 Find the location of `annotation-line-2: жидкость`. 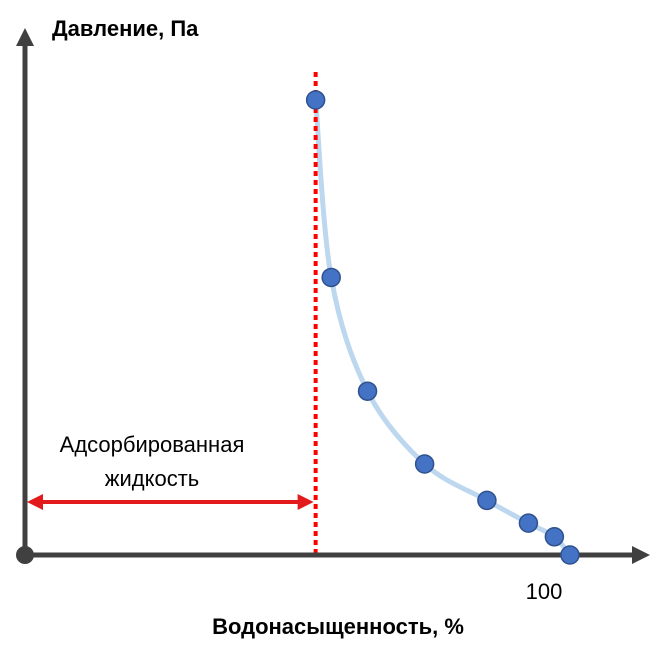

annotation-line-2: жидкость is located at coordinates (152, 478).